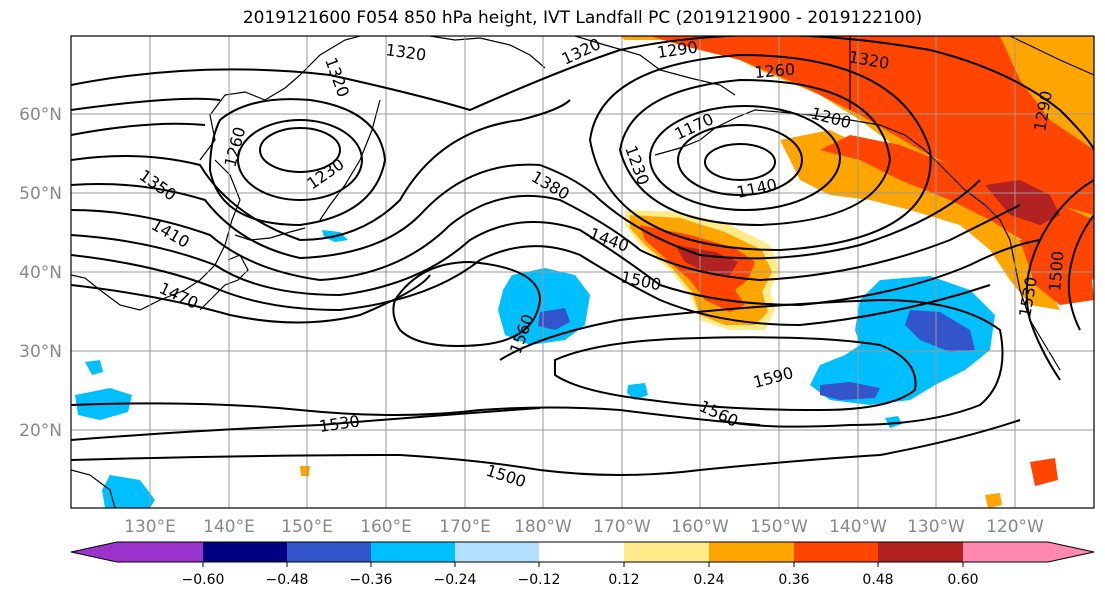  Describe the element at coordinates (307, 527) in the screenshot. I see `lon-label: 150°E` at that location.